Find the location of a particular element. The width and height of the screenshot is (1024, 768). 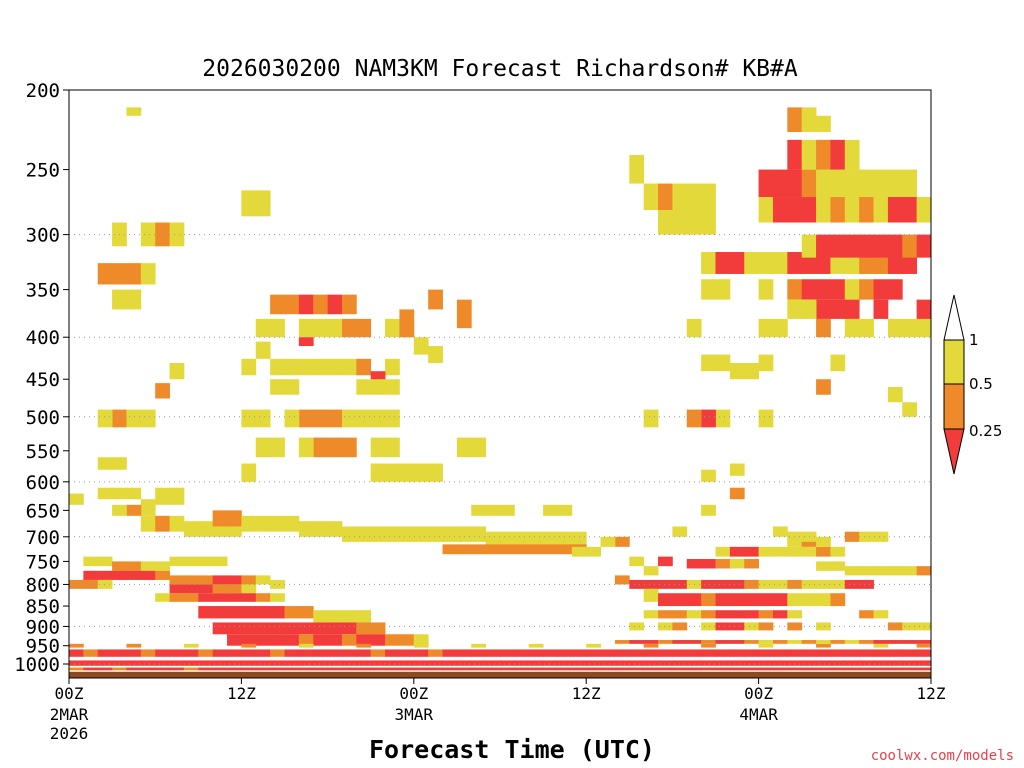

y-tick-label: 400 is located at coordinates (43, 338).